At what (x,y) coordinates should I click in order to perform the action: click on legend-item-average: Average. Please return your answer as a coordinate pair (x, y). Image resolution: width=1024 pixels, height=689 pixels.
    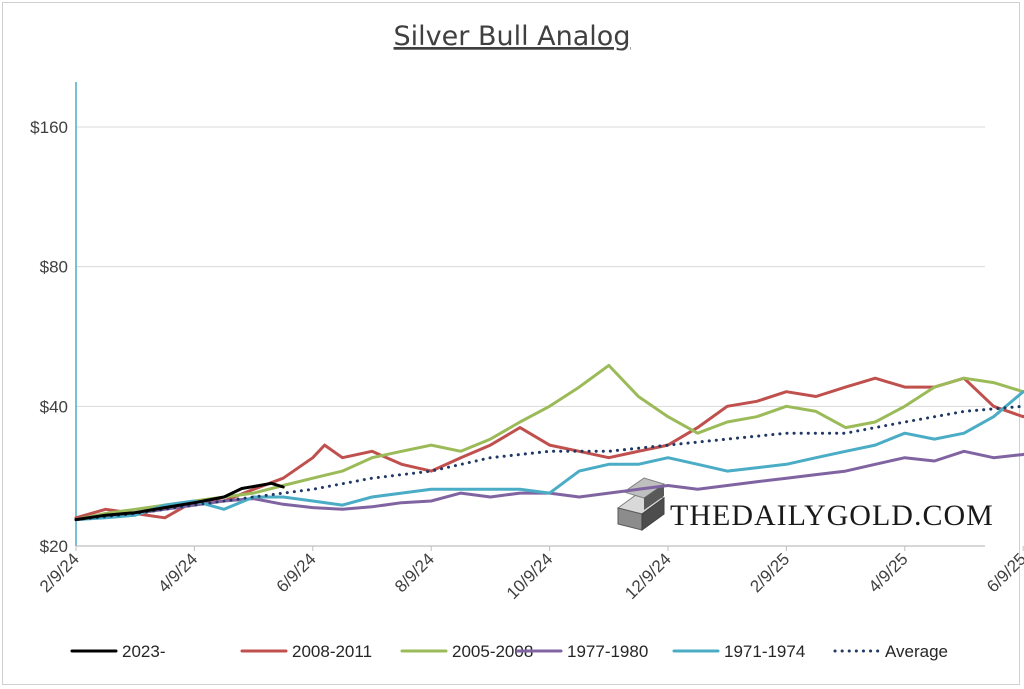
    Looking at the image, I should click on (890, 651).